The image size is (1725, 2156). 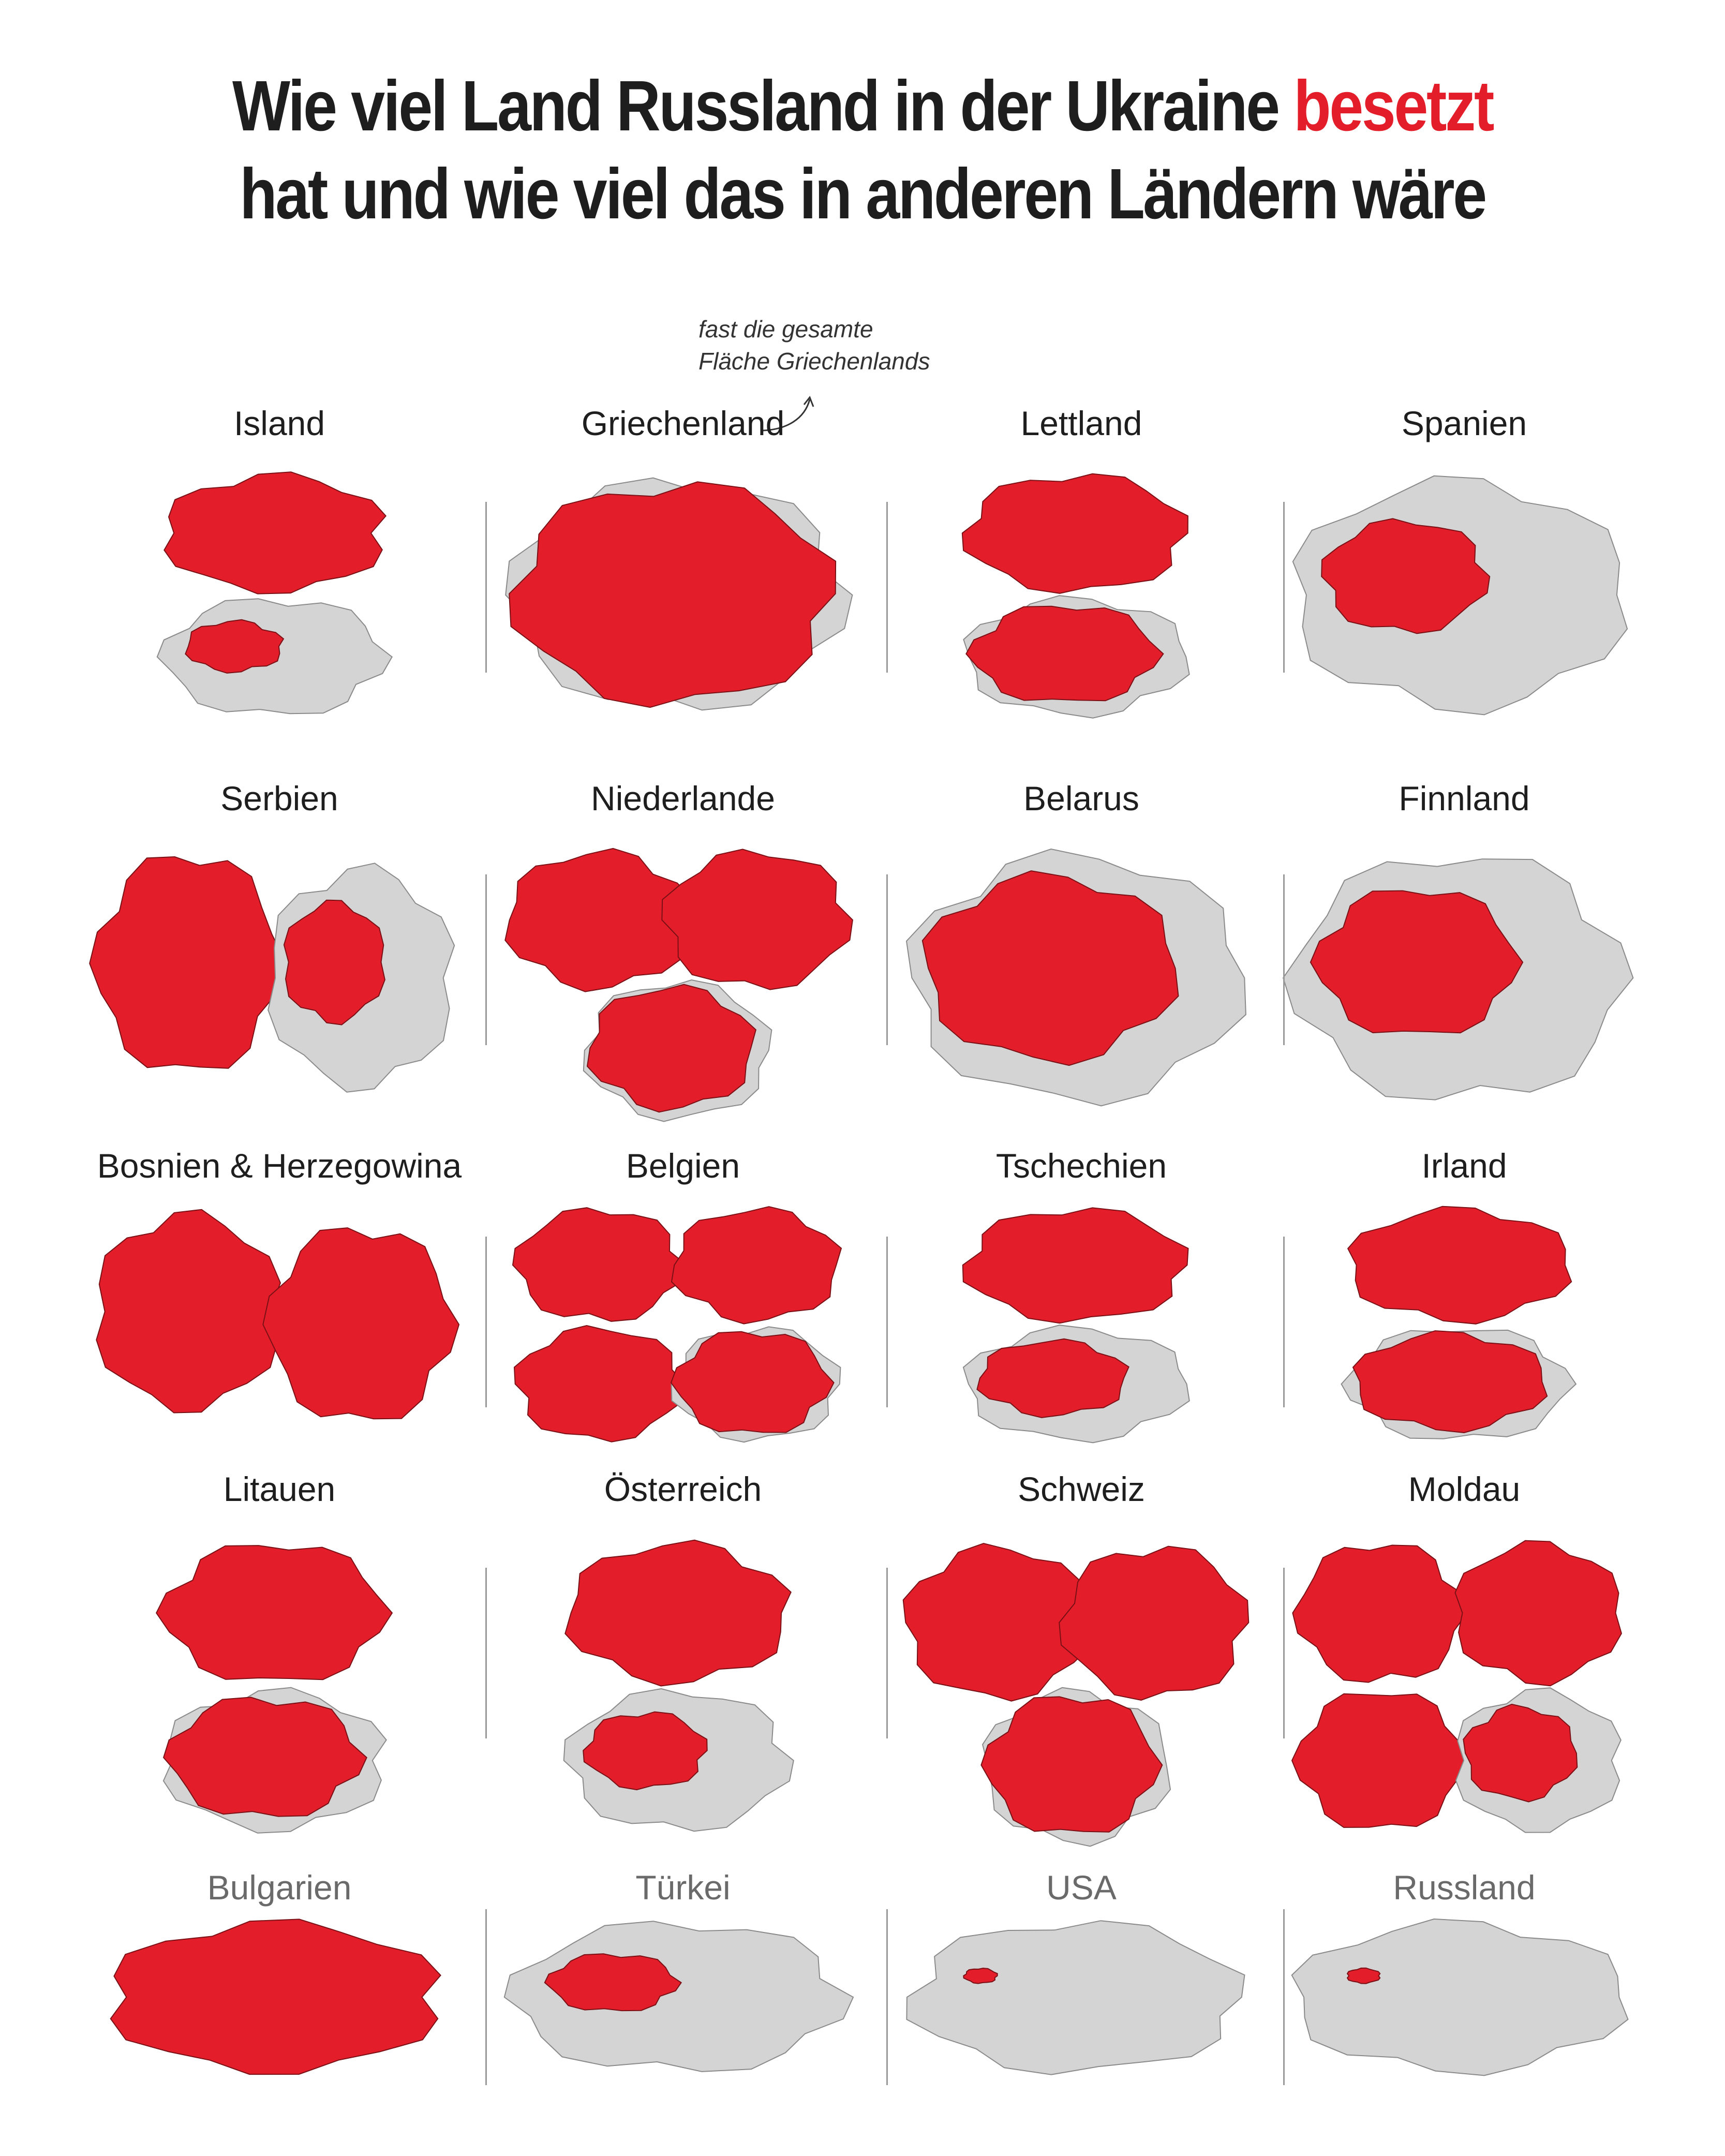 What do you see at coordinates (814, 345) in the screenshot?
I see `annotation-note: fast die gesamte Fläche Griechenlands` at bounding box center [814, 345].